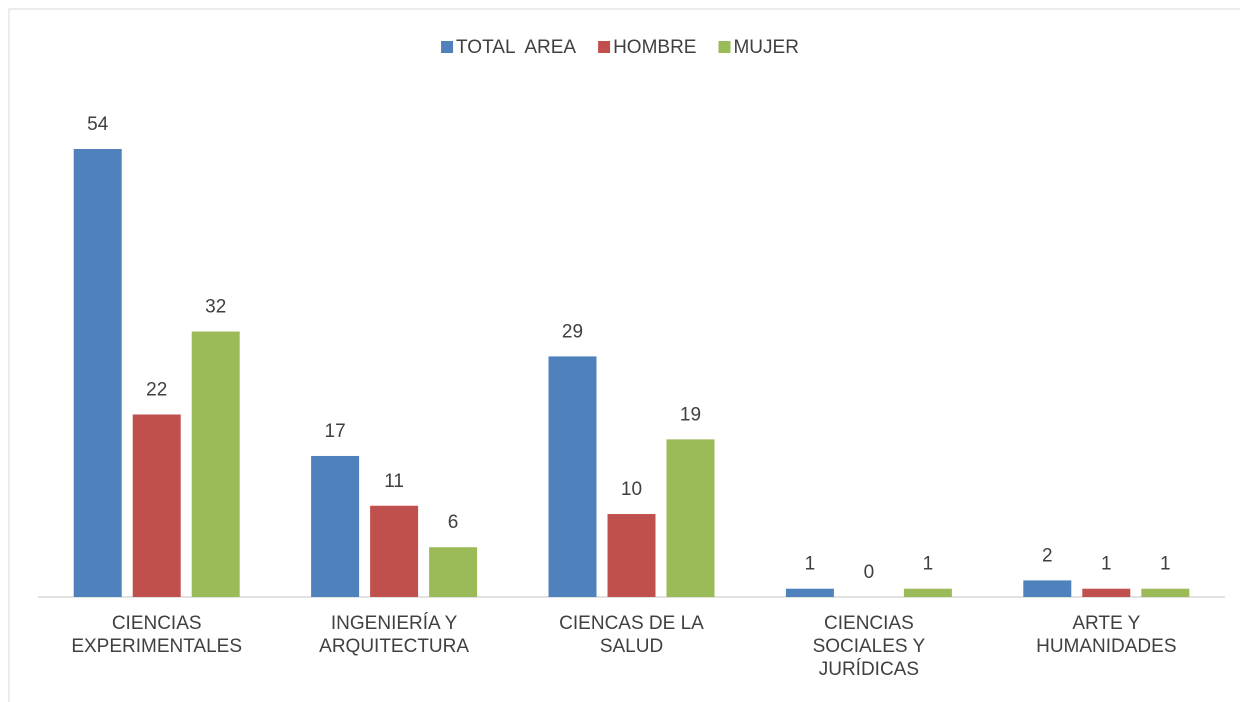  Describe the element at coordinates (335, 431) in the screenshot. I see `data-label: 17` at that location.